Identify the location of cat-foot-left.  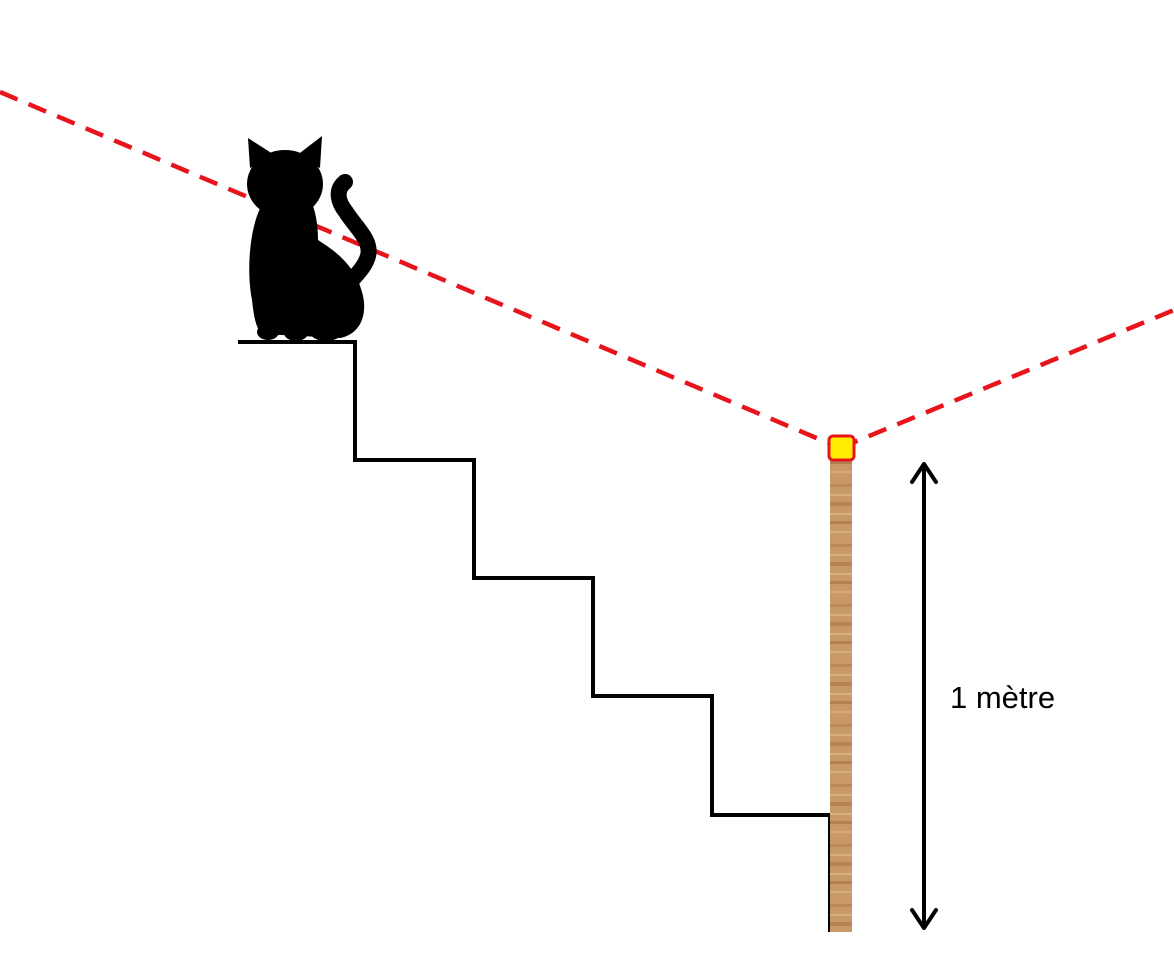
(268, 332).